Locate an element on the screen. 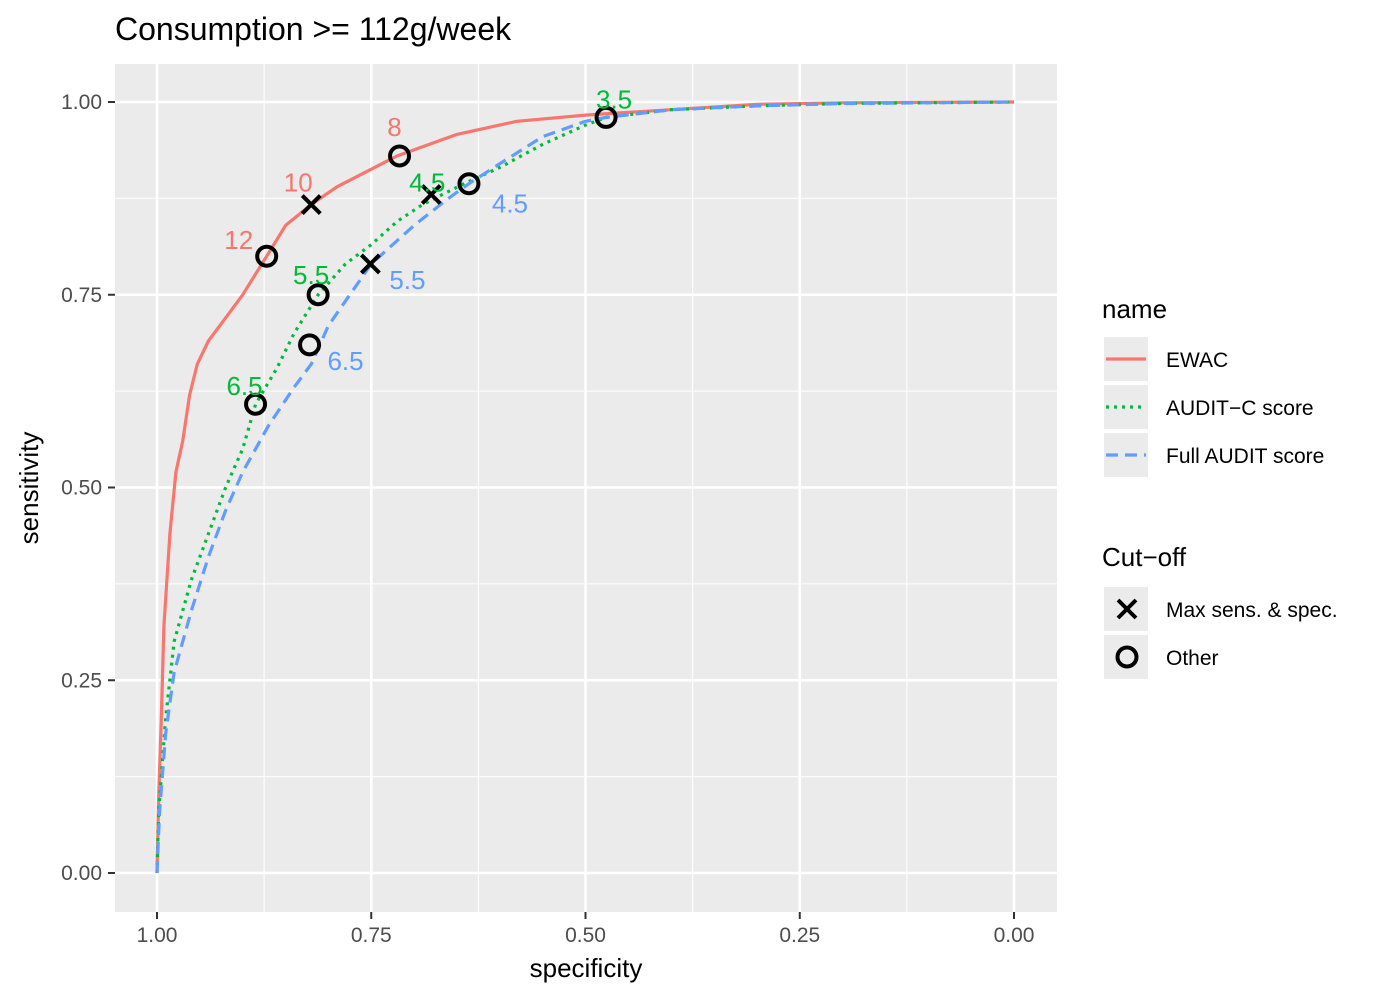 This screenshot has height=1000, width=1400. legend-label: Other is located at coordinates (1192, 658).